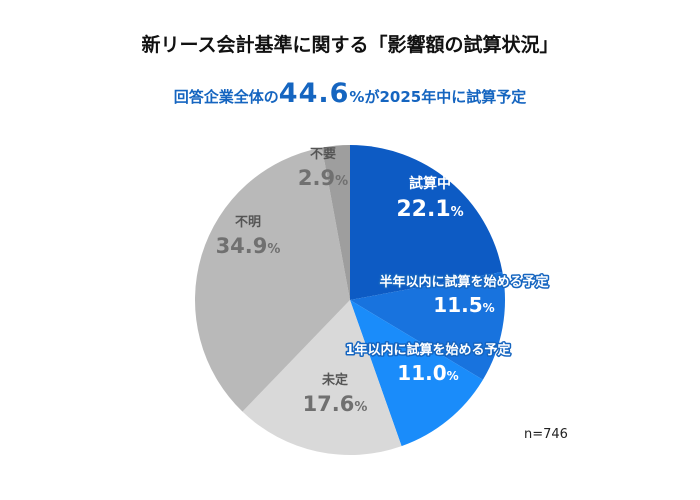 The height and width of the screenshot is (500, 700). Describe the element at coordinates (357, 97) in the screenshot. I see `subtitle-unit: %` at that location.